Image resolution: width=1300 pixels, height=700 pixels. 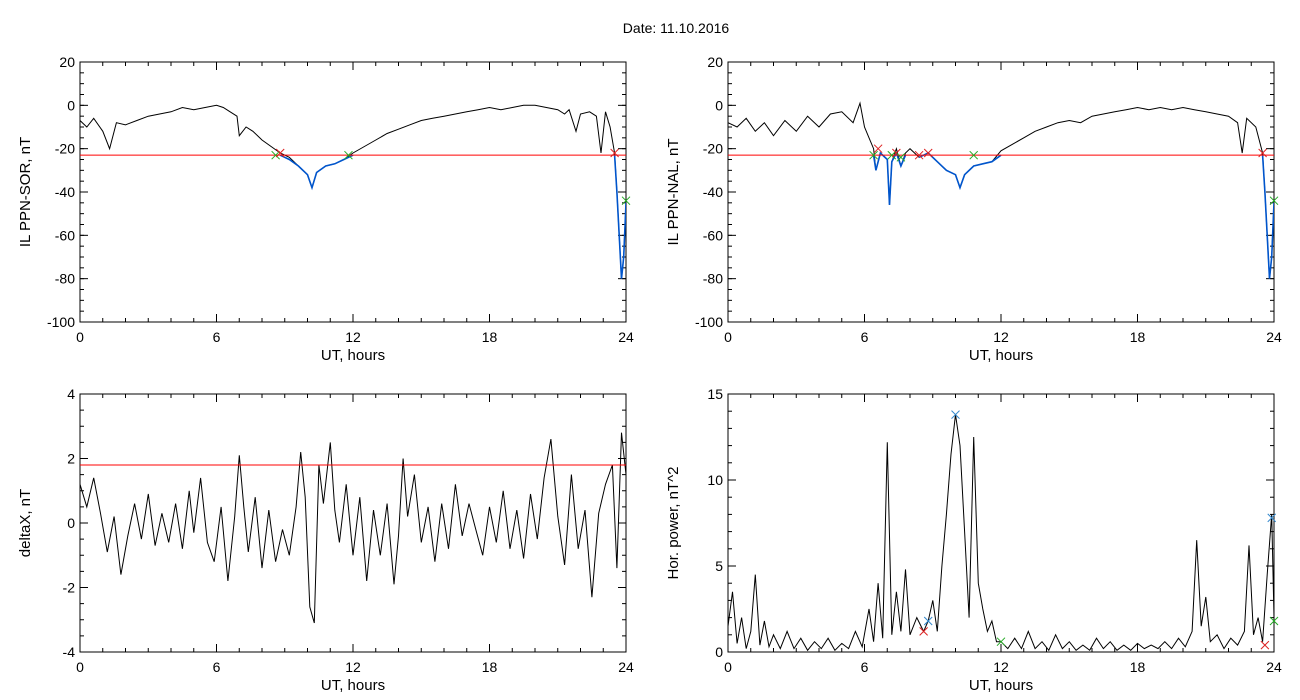 What do you see at coordinates (25, 523) in the screenshot?
I see `y-axis-label: deltaX, nT` at bounding box center [25, 523].